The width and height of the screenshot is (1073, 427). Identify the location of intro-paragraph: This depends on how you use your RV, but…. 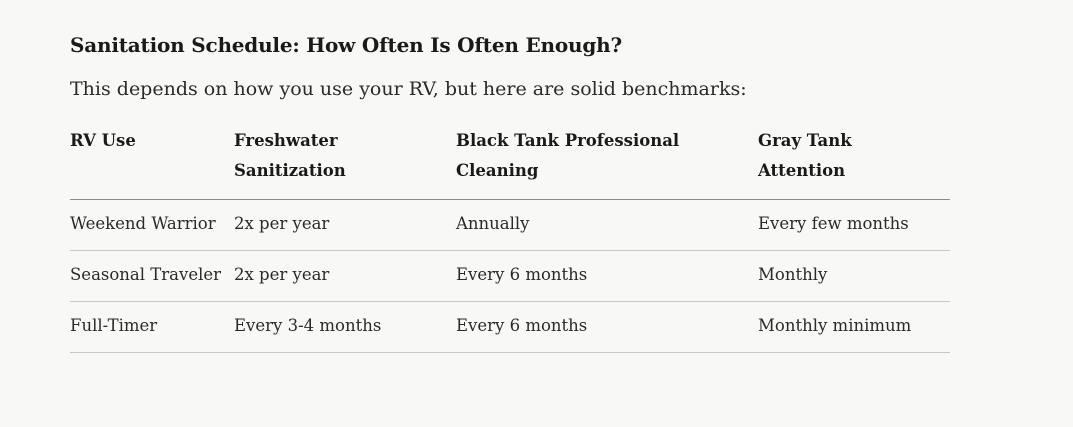
(408, 89).